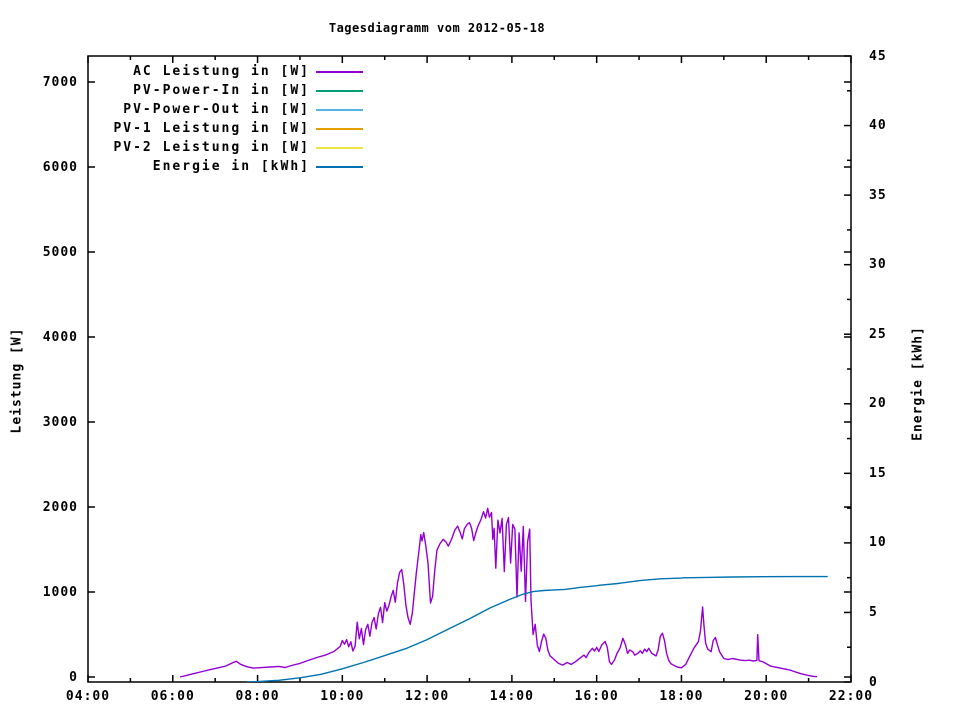  Describe the element at coordinates (681, 696) in the screenshot. I see `x-tick-label: 18:00` at that location.